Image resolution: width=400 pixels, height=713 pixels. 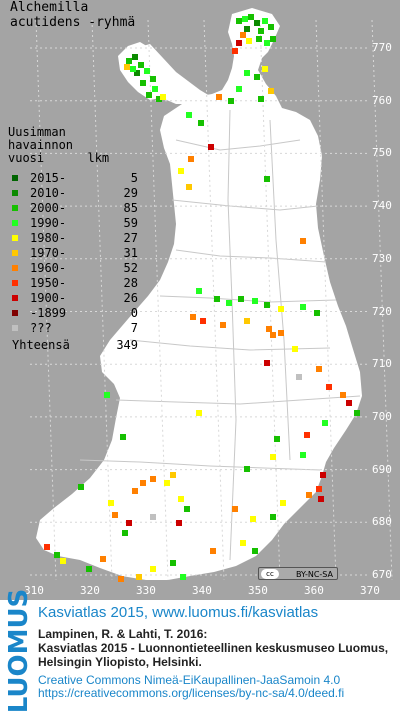 I want to click on legend-row: -1899 0, so click(x=73, y=313).